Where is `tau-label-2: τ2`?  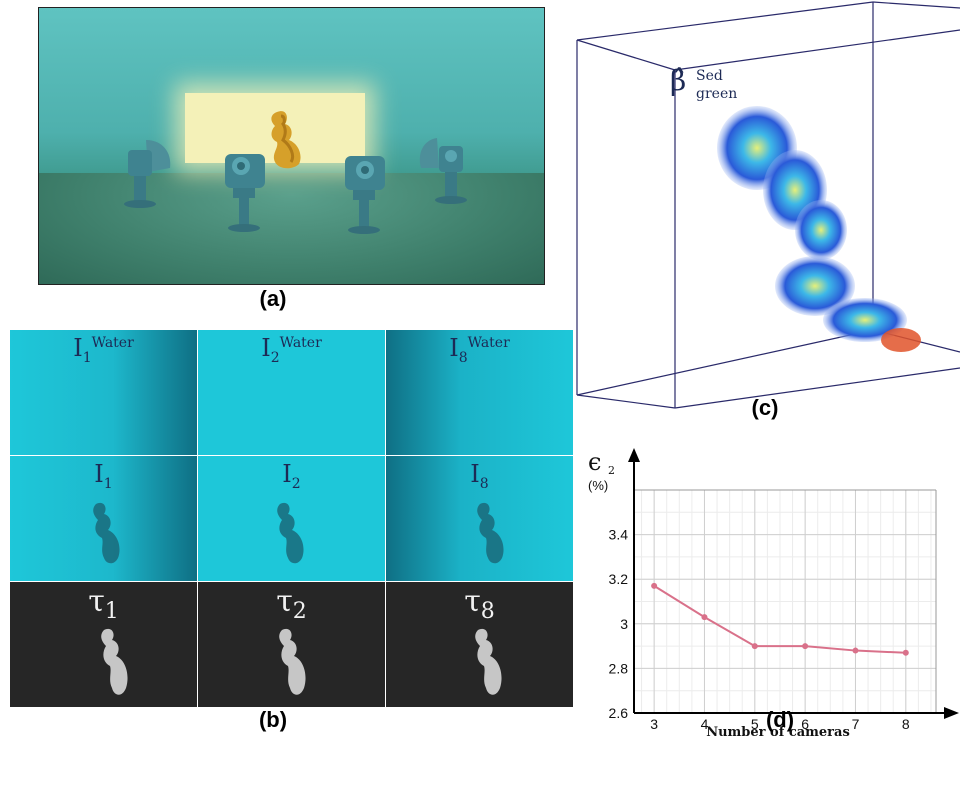
tau-label-2: τ2 is located at coordinates (291, 604).